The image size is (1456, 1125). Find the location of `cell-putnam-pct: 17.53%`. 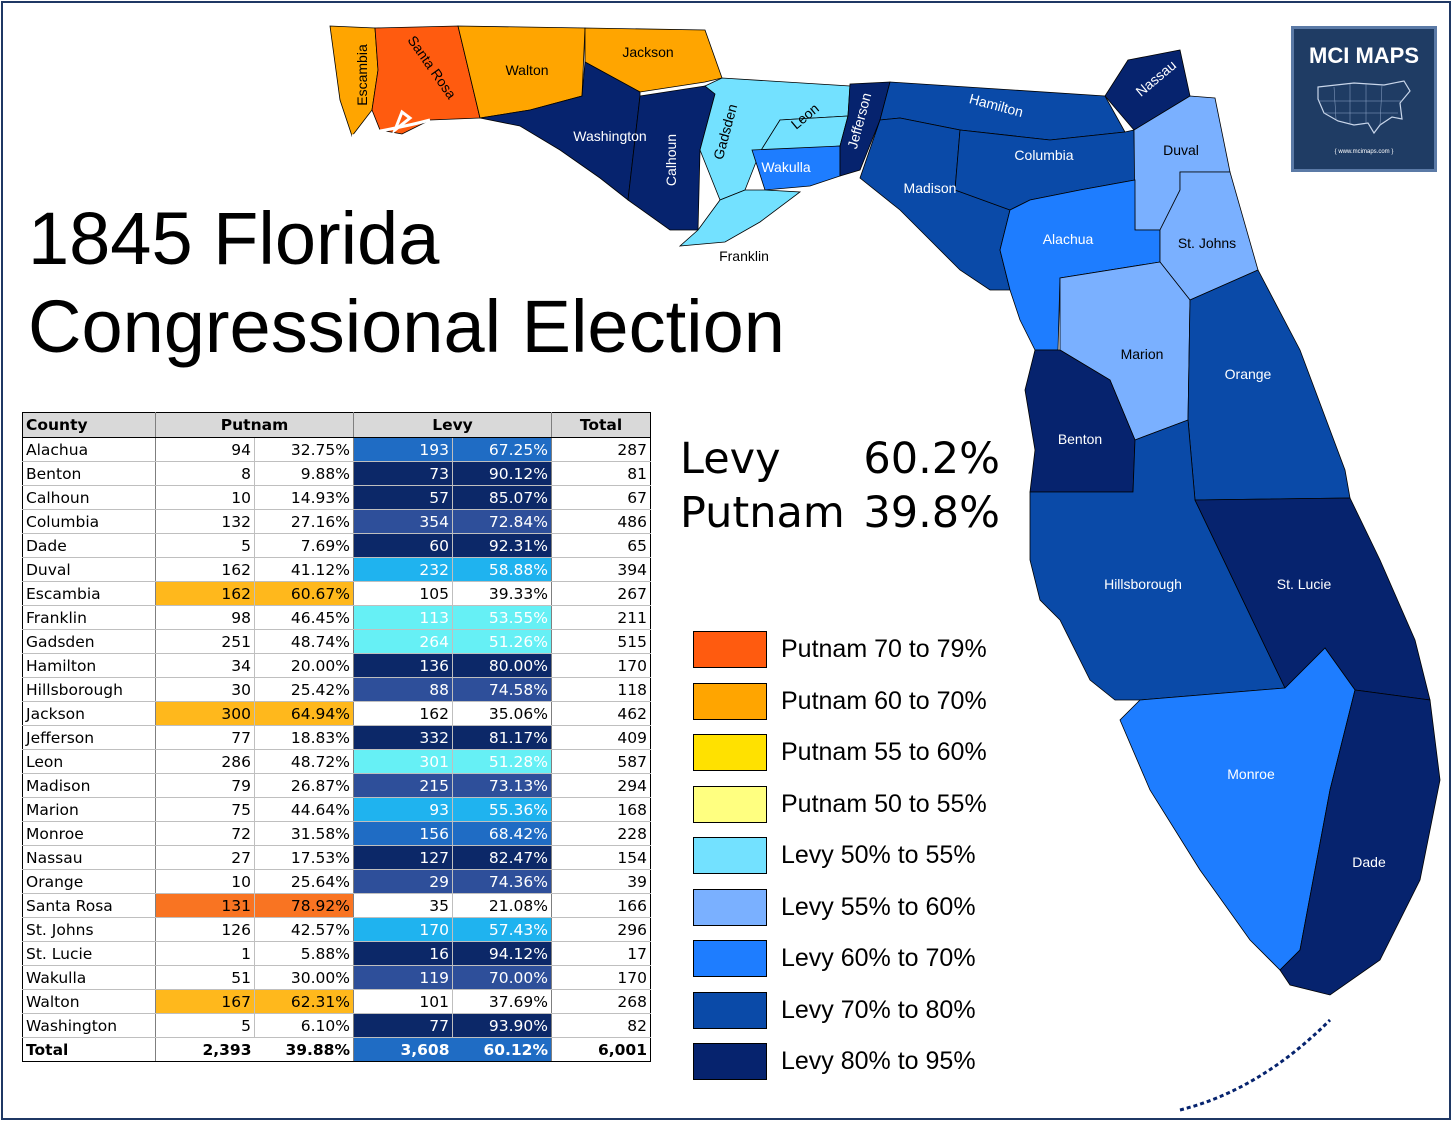

cell-putnam-pct: 17.53% is located at coordinates (304, 857).